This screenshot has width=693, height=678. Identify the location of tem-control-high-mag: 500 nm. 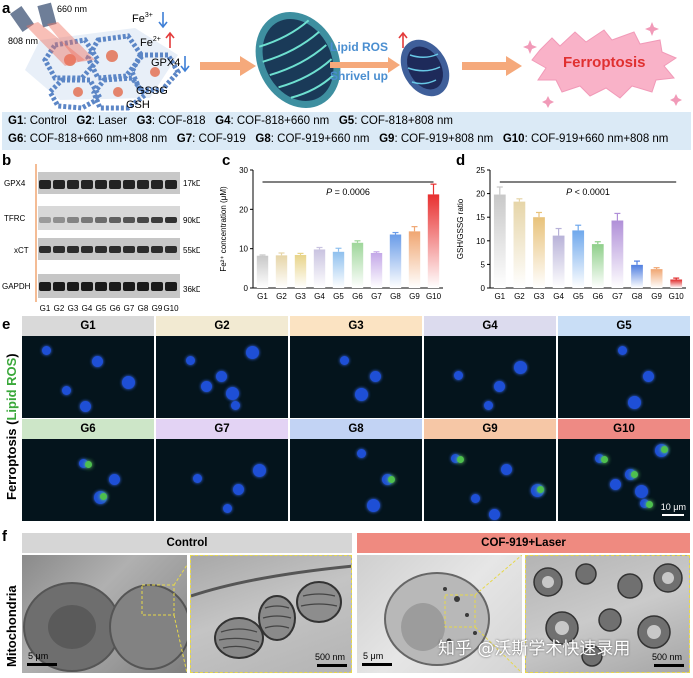
(271, 614).